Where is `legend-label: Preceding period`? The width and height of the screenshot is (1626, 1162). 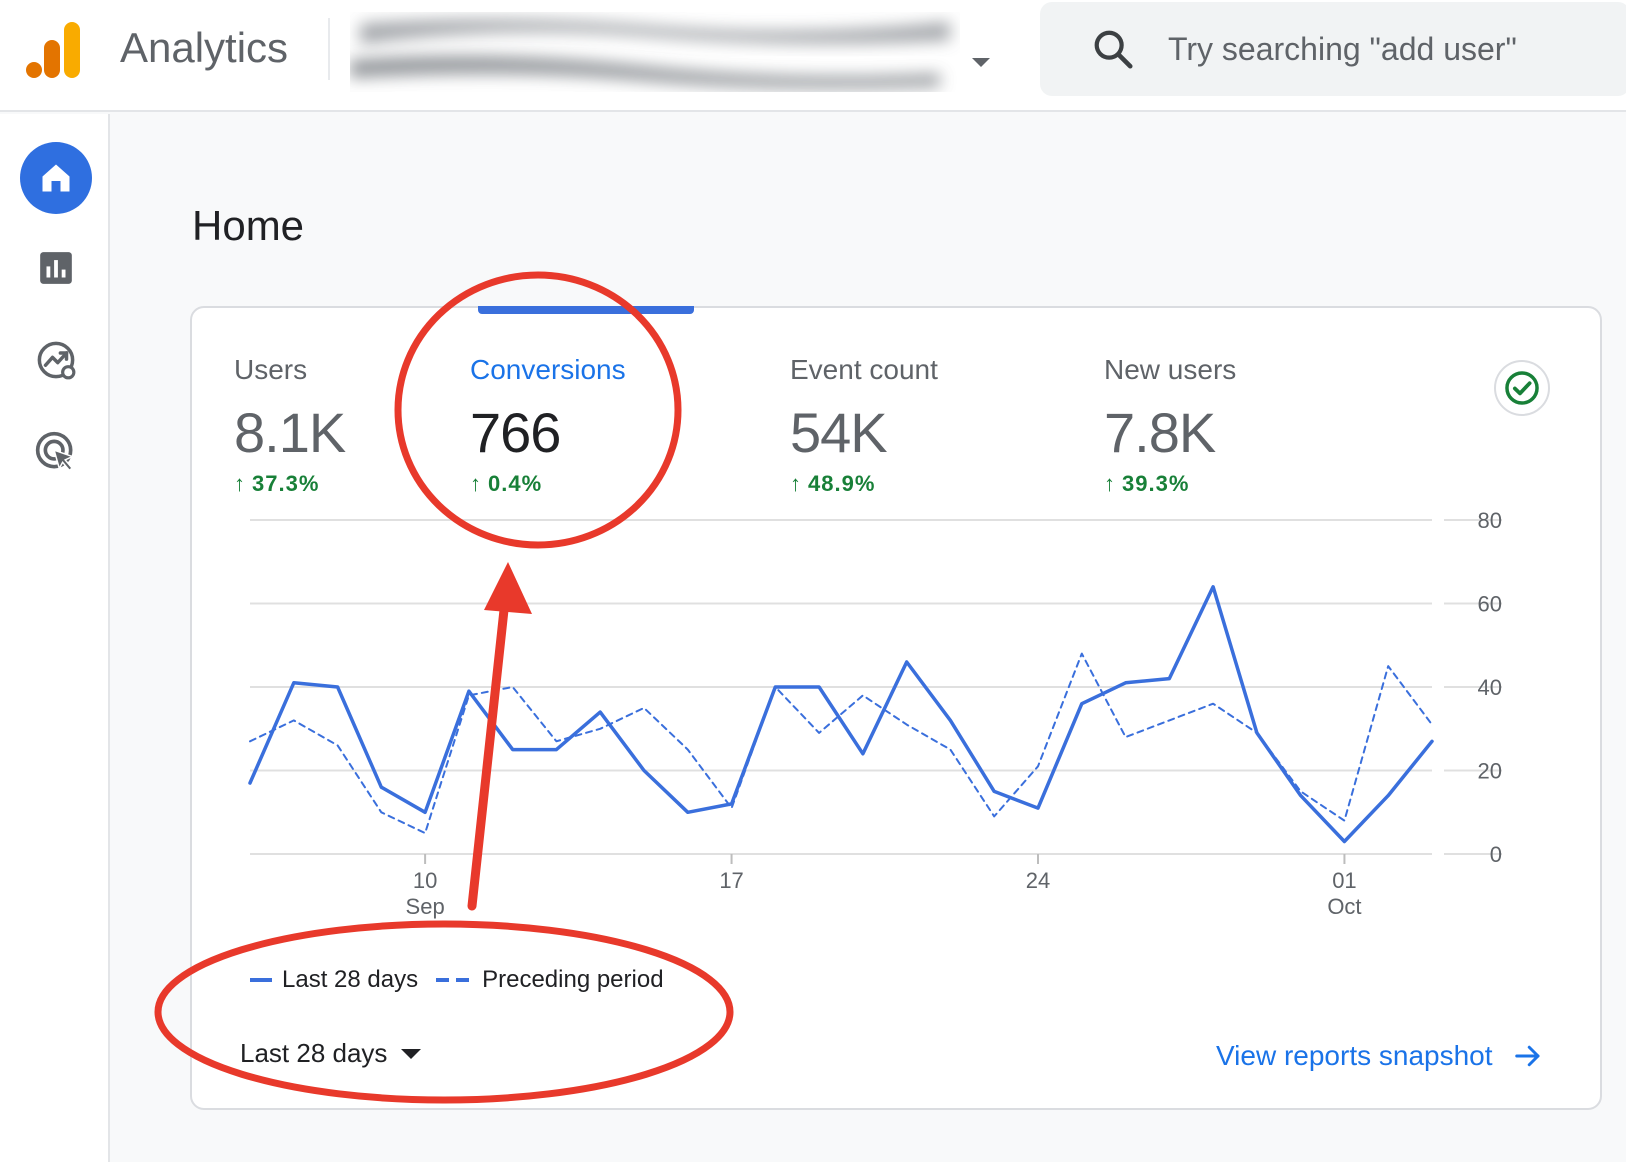
legend-label: Preceding period is located at coordinates (573, 979).